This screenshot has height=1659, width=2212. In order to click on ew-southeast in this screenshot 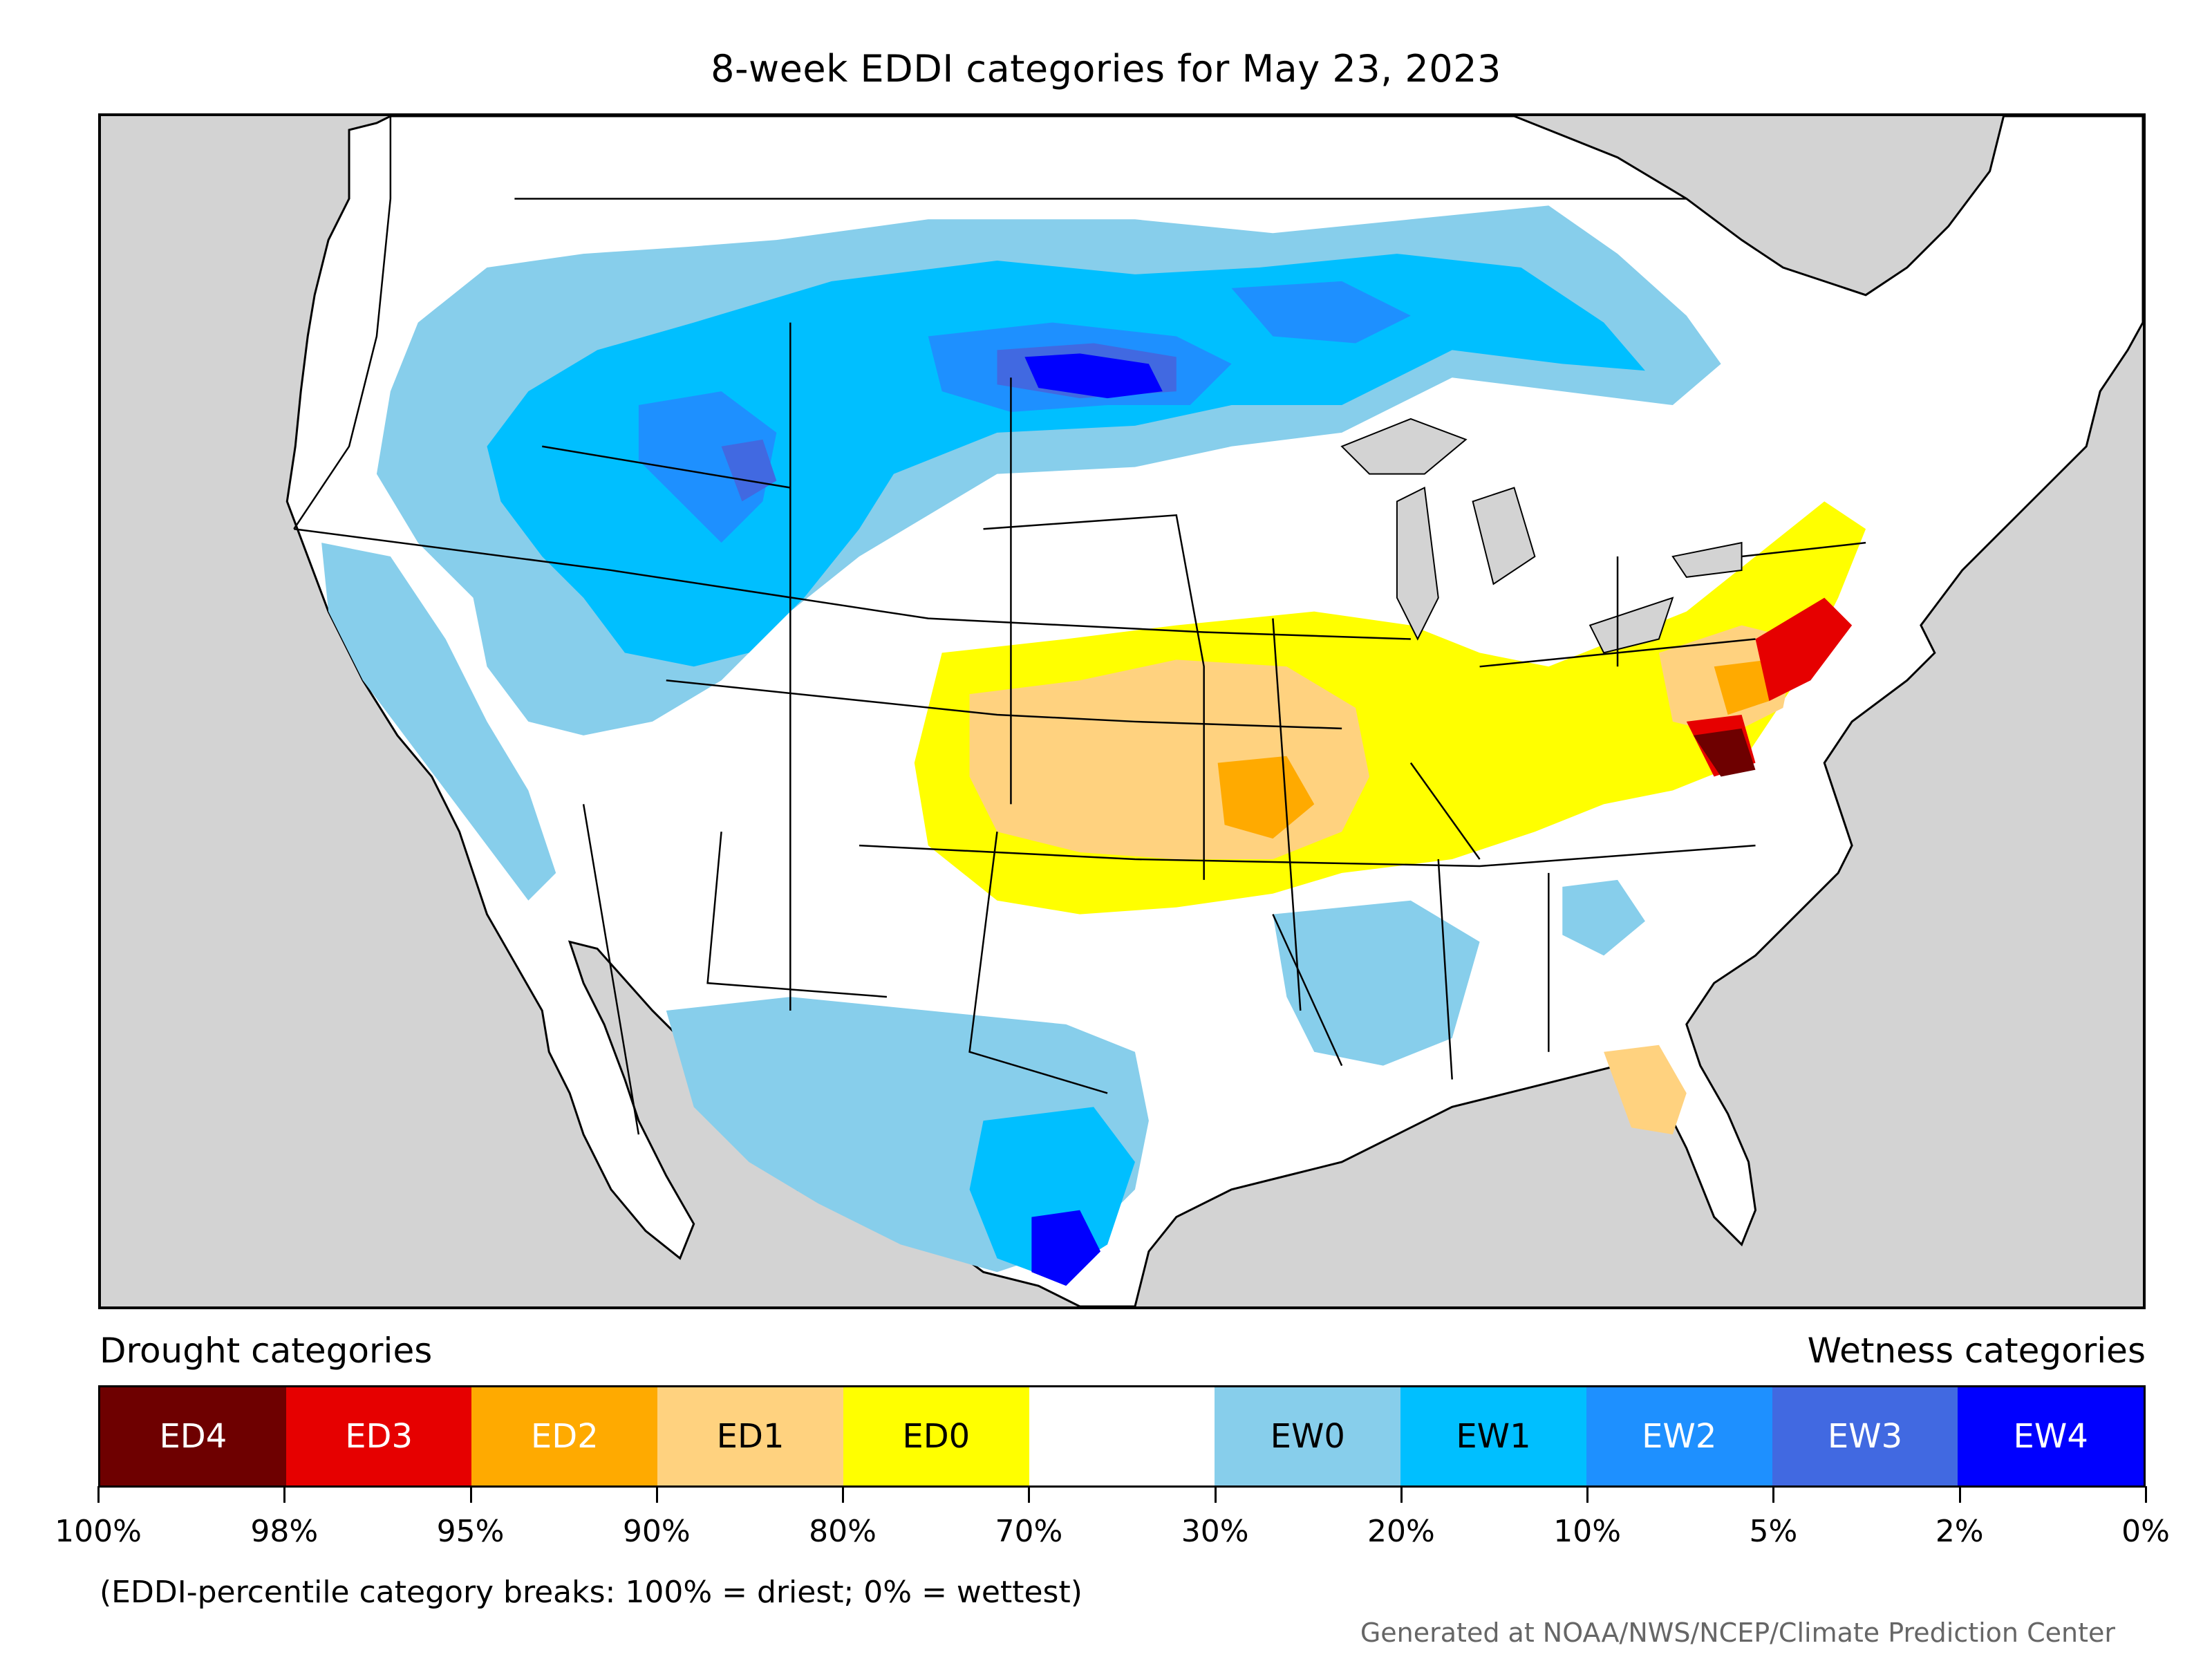, I will do `click(1459, 972)`.